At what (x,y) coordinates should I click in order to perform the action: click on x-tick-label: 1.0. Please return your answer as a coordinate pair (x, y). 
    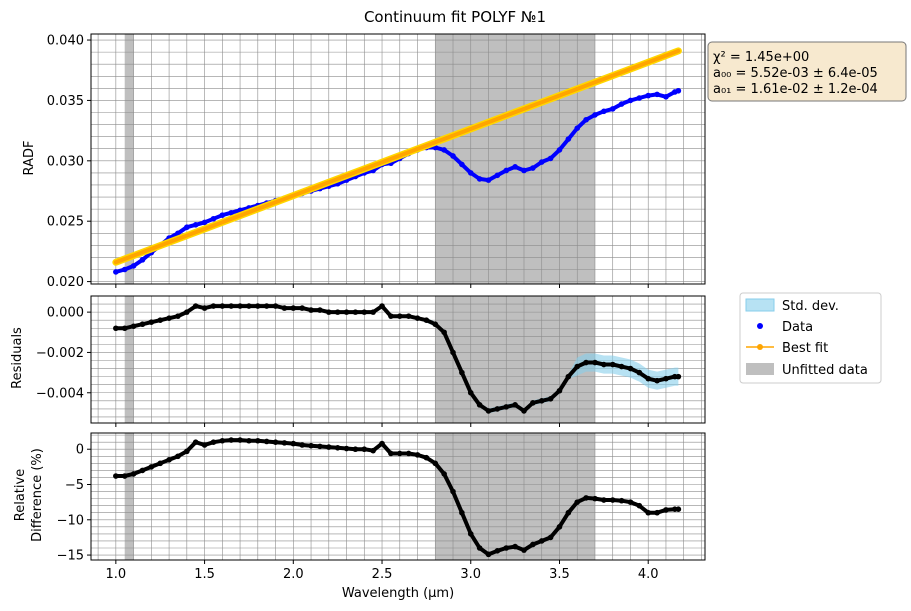
    Looking at the image, I should click on (116, 574).